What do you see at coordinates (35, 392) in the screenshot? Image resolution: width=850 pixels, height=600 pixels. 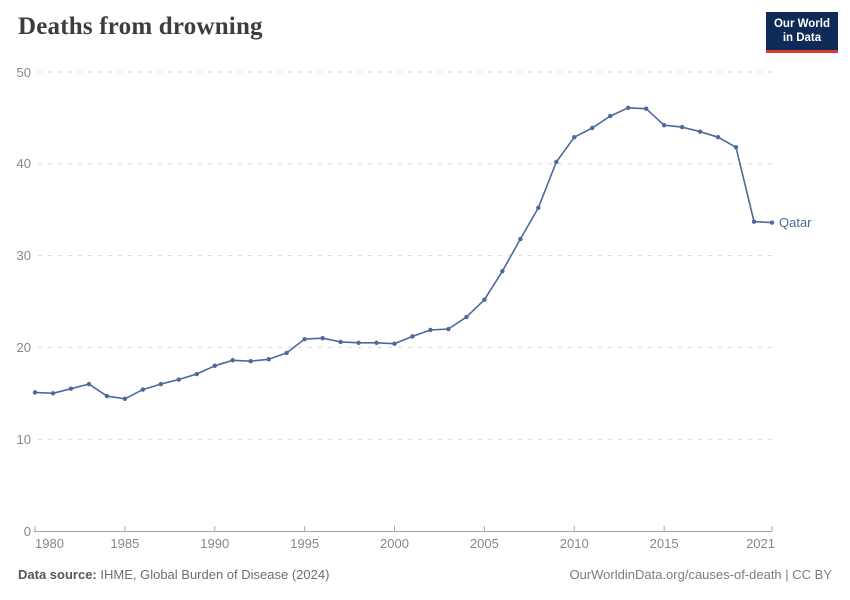 I see `data-point-1980` at bounding box center [35, 392].